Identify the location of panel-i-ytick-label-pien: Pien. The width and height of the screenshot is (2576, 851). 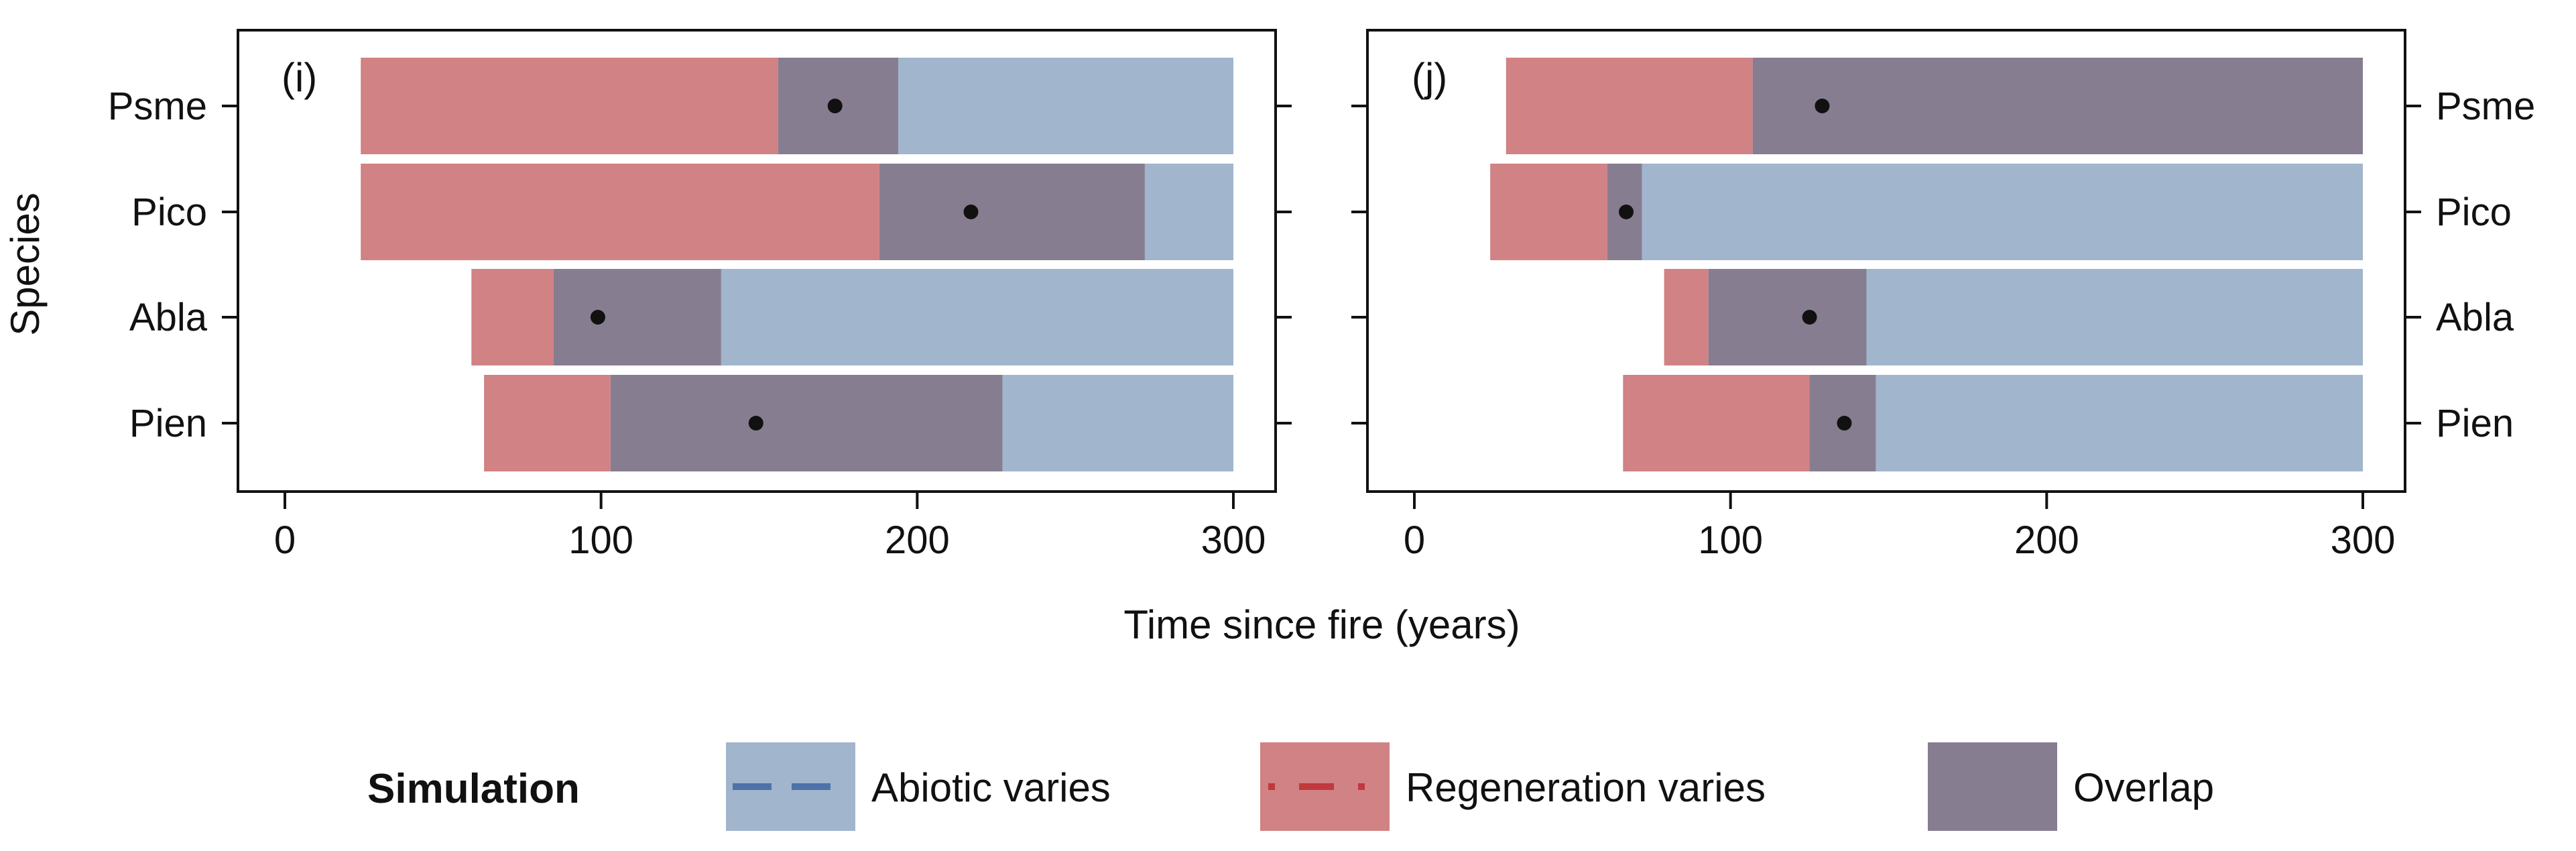
(168, 423).